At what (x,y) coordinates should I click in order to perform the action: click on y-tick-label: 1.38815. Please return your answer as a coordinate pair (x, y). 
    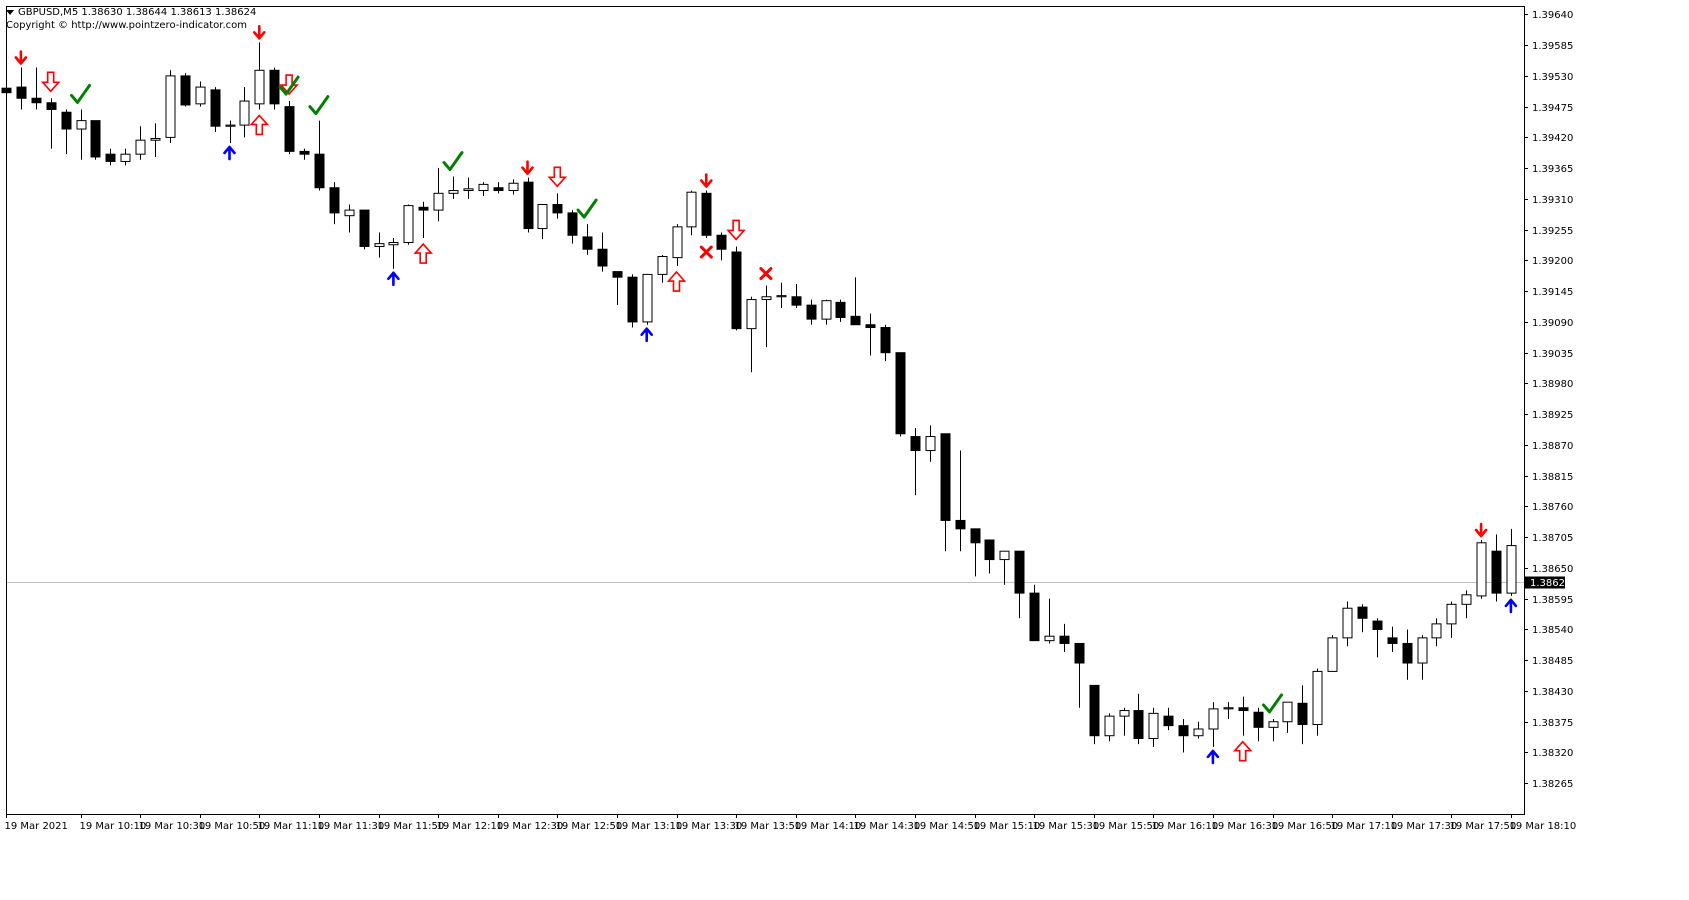
    Looking at the image, I should click on (1552, 477).